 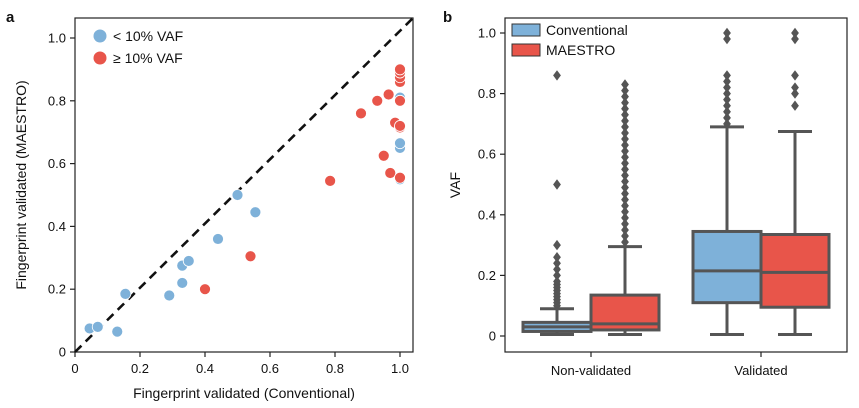 I want to click on panel-a-legend: < 10% VAF ≥ 10% VAF, so click(x=138, y=47).